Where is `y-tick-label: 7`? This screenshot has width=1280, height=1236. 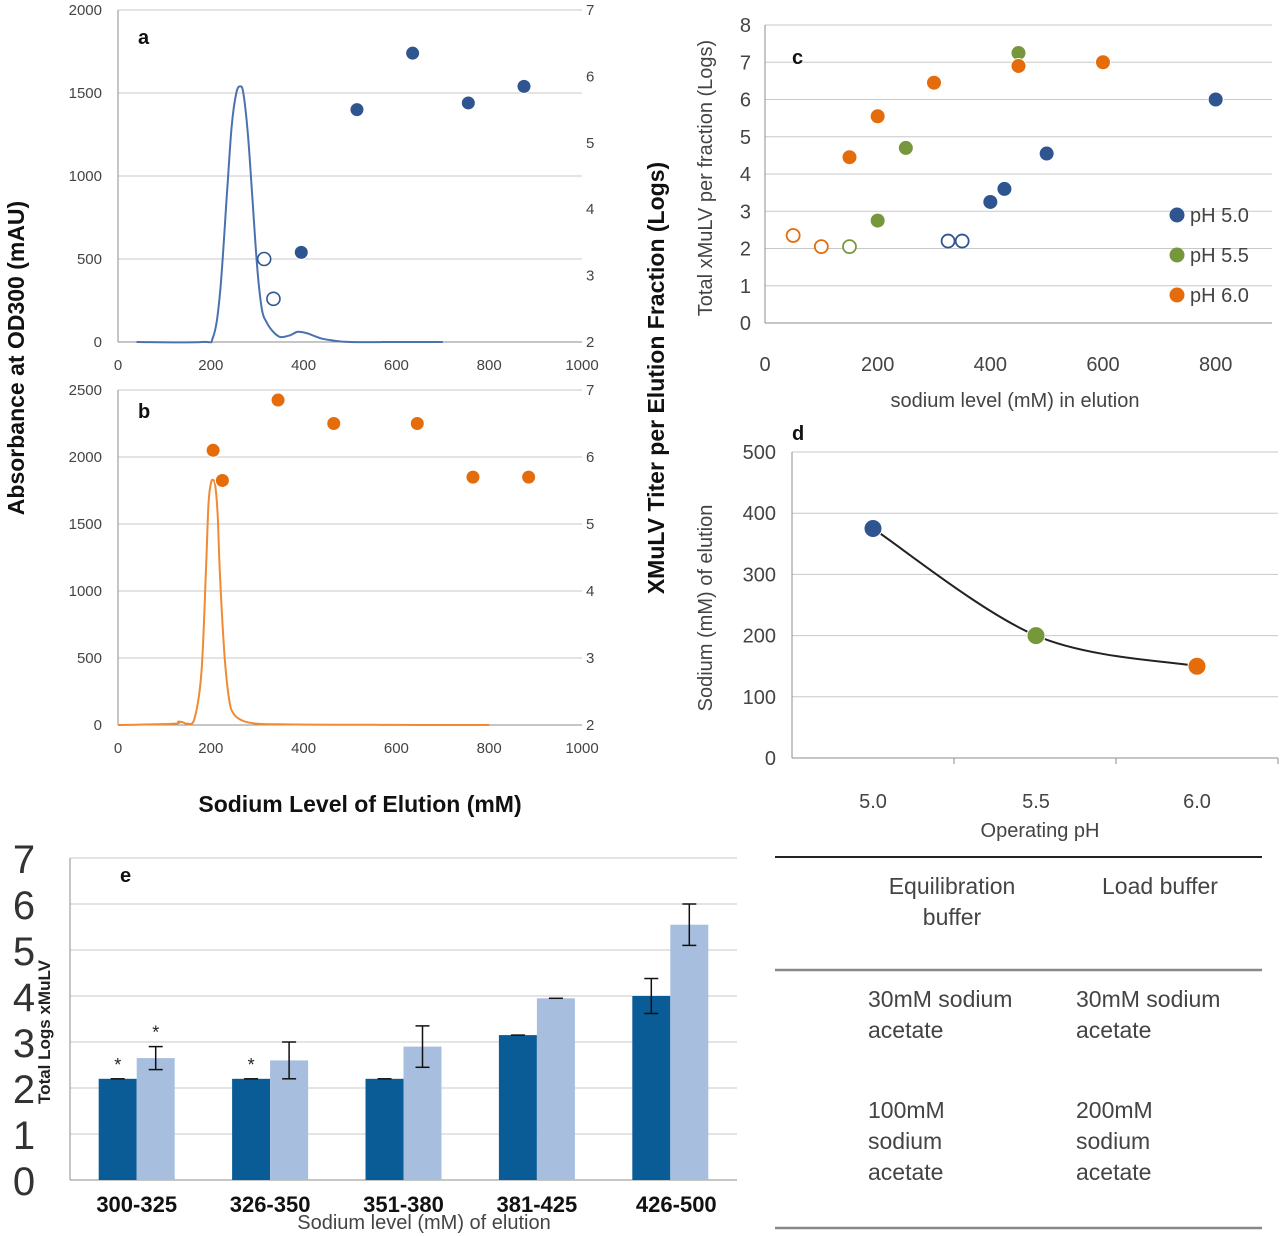 y-tick-label: 7 is located at coordinates (24, 860).